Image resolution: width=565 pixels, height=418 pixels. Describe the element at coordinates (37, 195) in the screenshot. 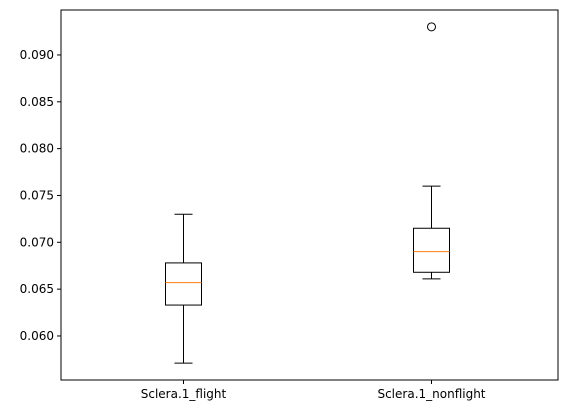

I see `y-tick-label: 0.075` at that location.